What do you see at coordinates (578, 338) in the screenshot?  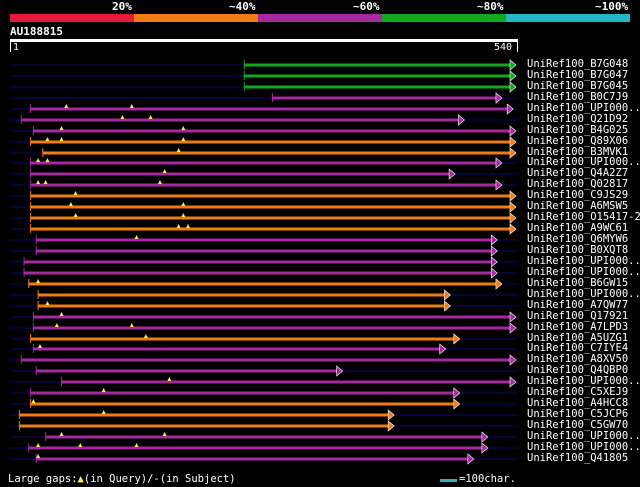 I see `hit-label: UniRef100_A5UZG1` at bounding box center [578, 338].